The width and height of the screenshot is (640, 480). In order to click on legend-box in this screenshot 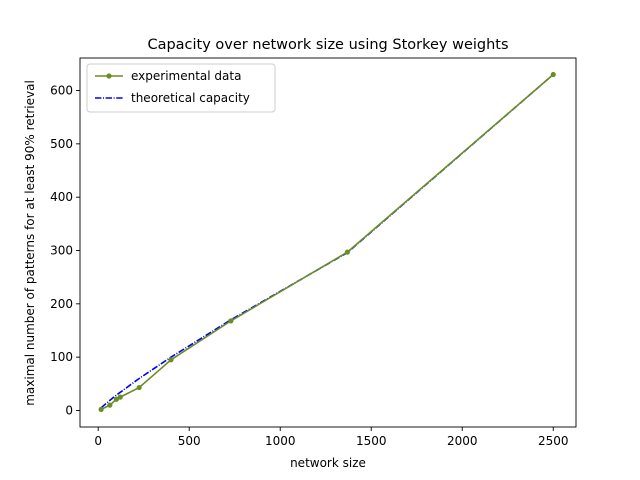, I will do `click(181, 88)`.